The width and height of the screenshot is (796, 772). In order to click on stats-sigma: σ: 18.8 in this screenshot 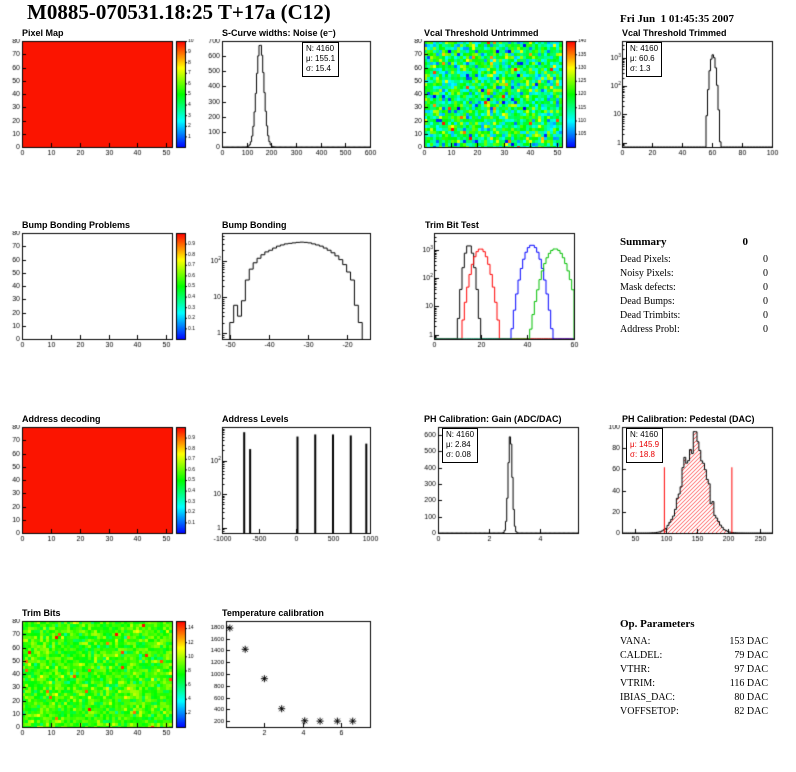, I will do `click(642, 454)`.